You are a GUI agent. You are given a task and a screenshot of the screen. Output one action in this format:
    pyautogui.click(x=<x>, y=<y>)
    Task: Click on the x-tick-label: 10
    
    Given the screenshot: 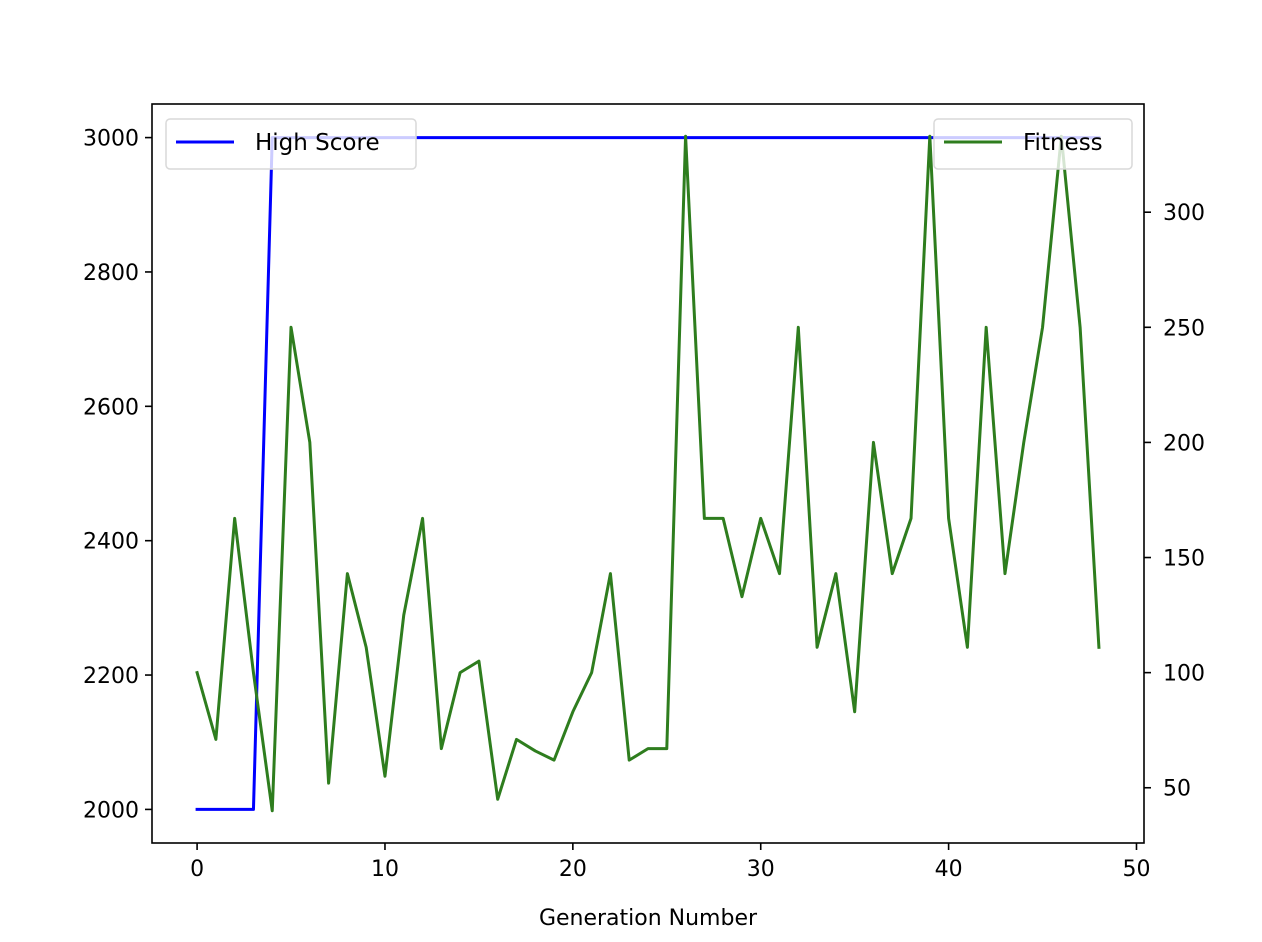 What is the action you would take?
    pyautogui.click(x=385, y=869)
    